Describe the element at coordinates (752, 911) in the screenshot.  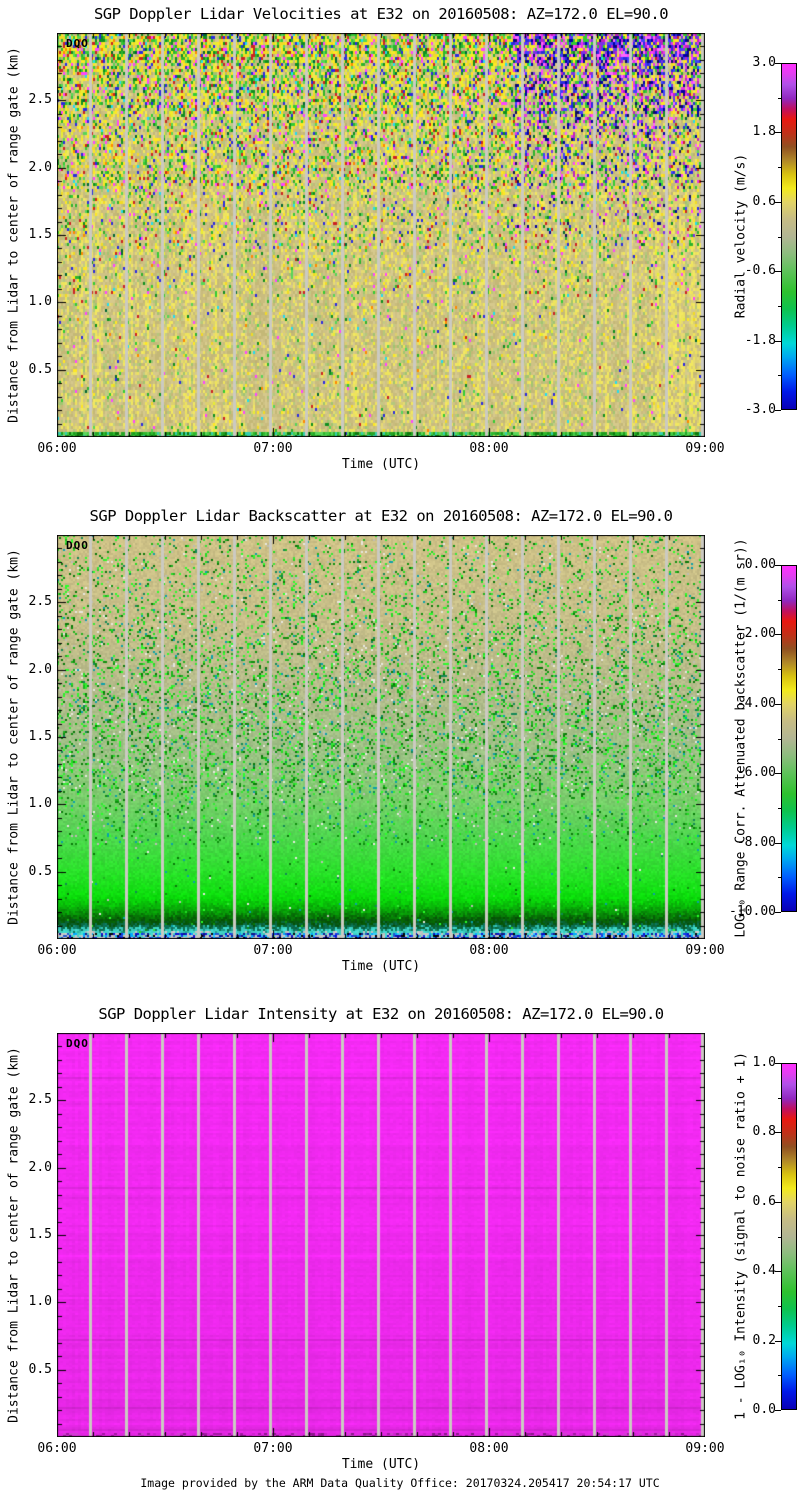
I see `colorbar-tick-label: -10.00` at that location.